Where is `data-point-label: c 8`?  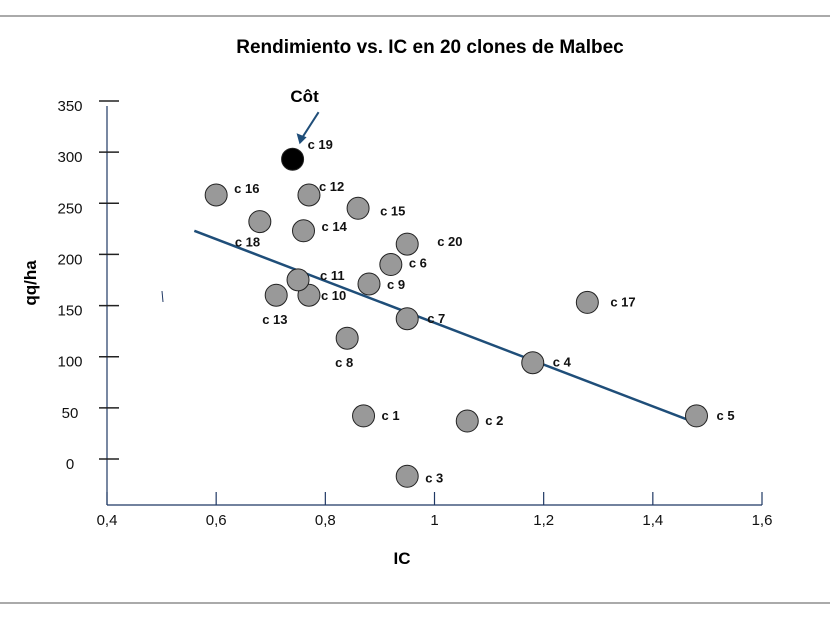 data-point-label: c 8 is located at coordinates (344, 362).